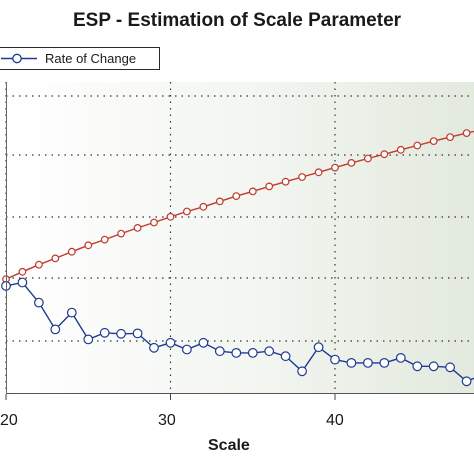 The height and width of the screenshot is (474, 474). I want to click on x-axis-label: Scale, so click(229, 445).